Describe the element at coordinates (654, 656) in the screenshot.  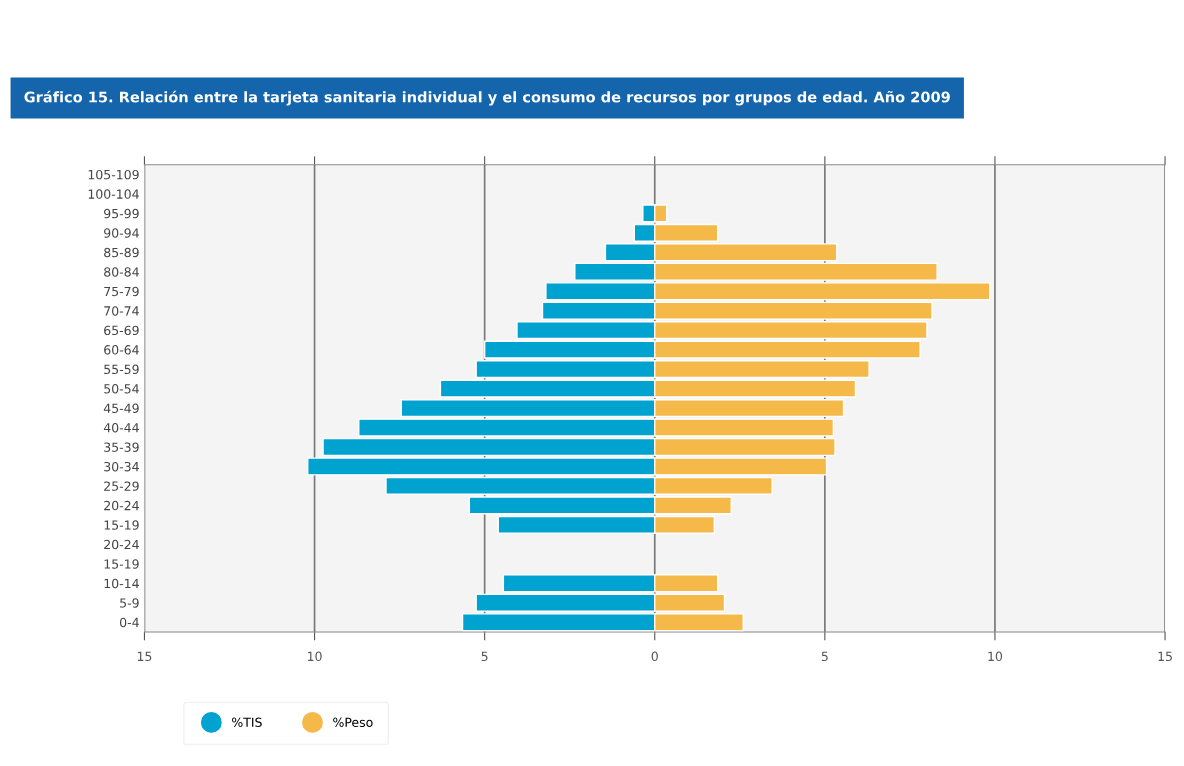
I see `x-tick-label: 0` at that location.